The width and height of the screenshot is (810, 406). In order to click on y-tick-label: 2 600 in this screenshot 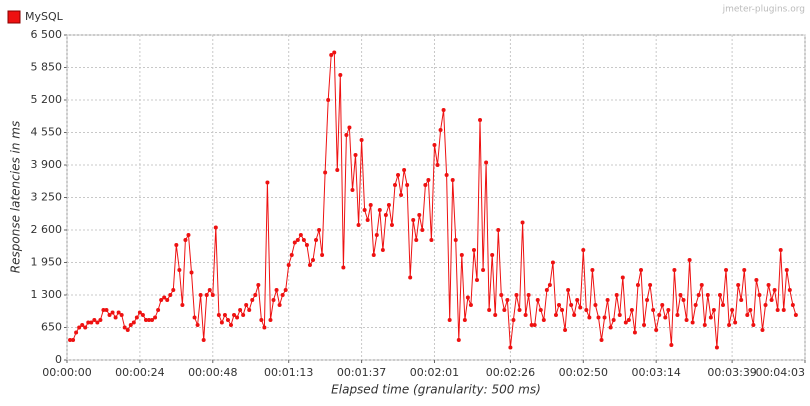, I will do `click(47, 229)`.